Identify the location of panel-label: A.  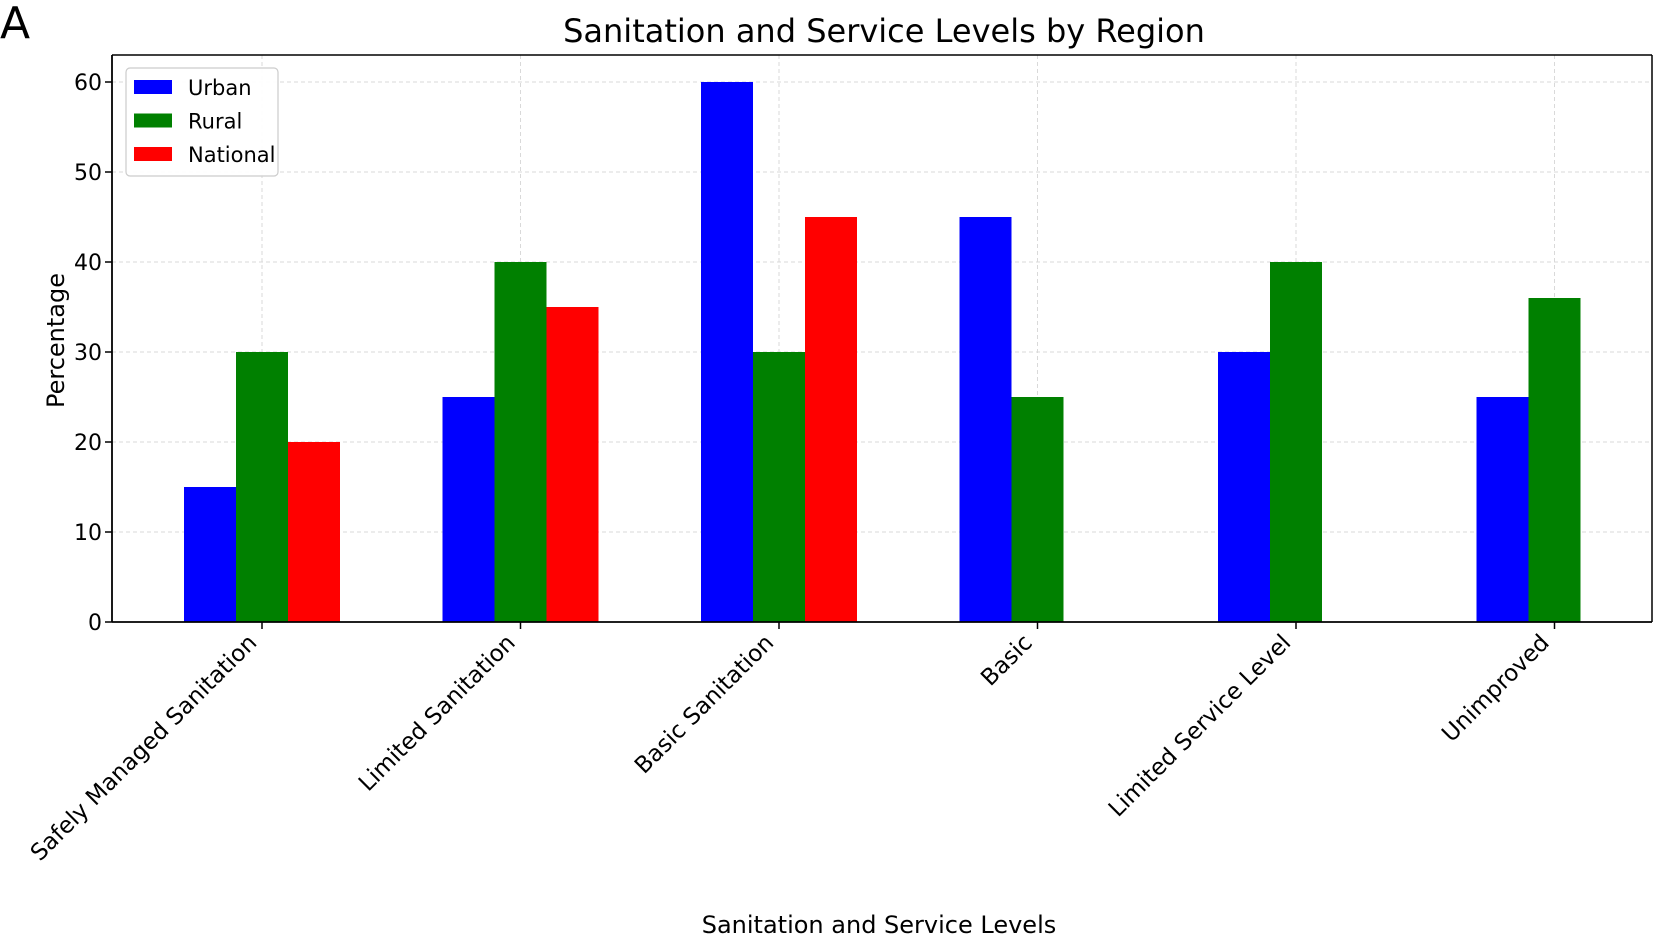
(15, 24).